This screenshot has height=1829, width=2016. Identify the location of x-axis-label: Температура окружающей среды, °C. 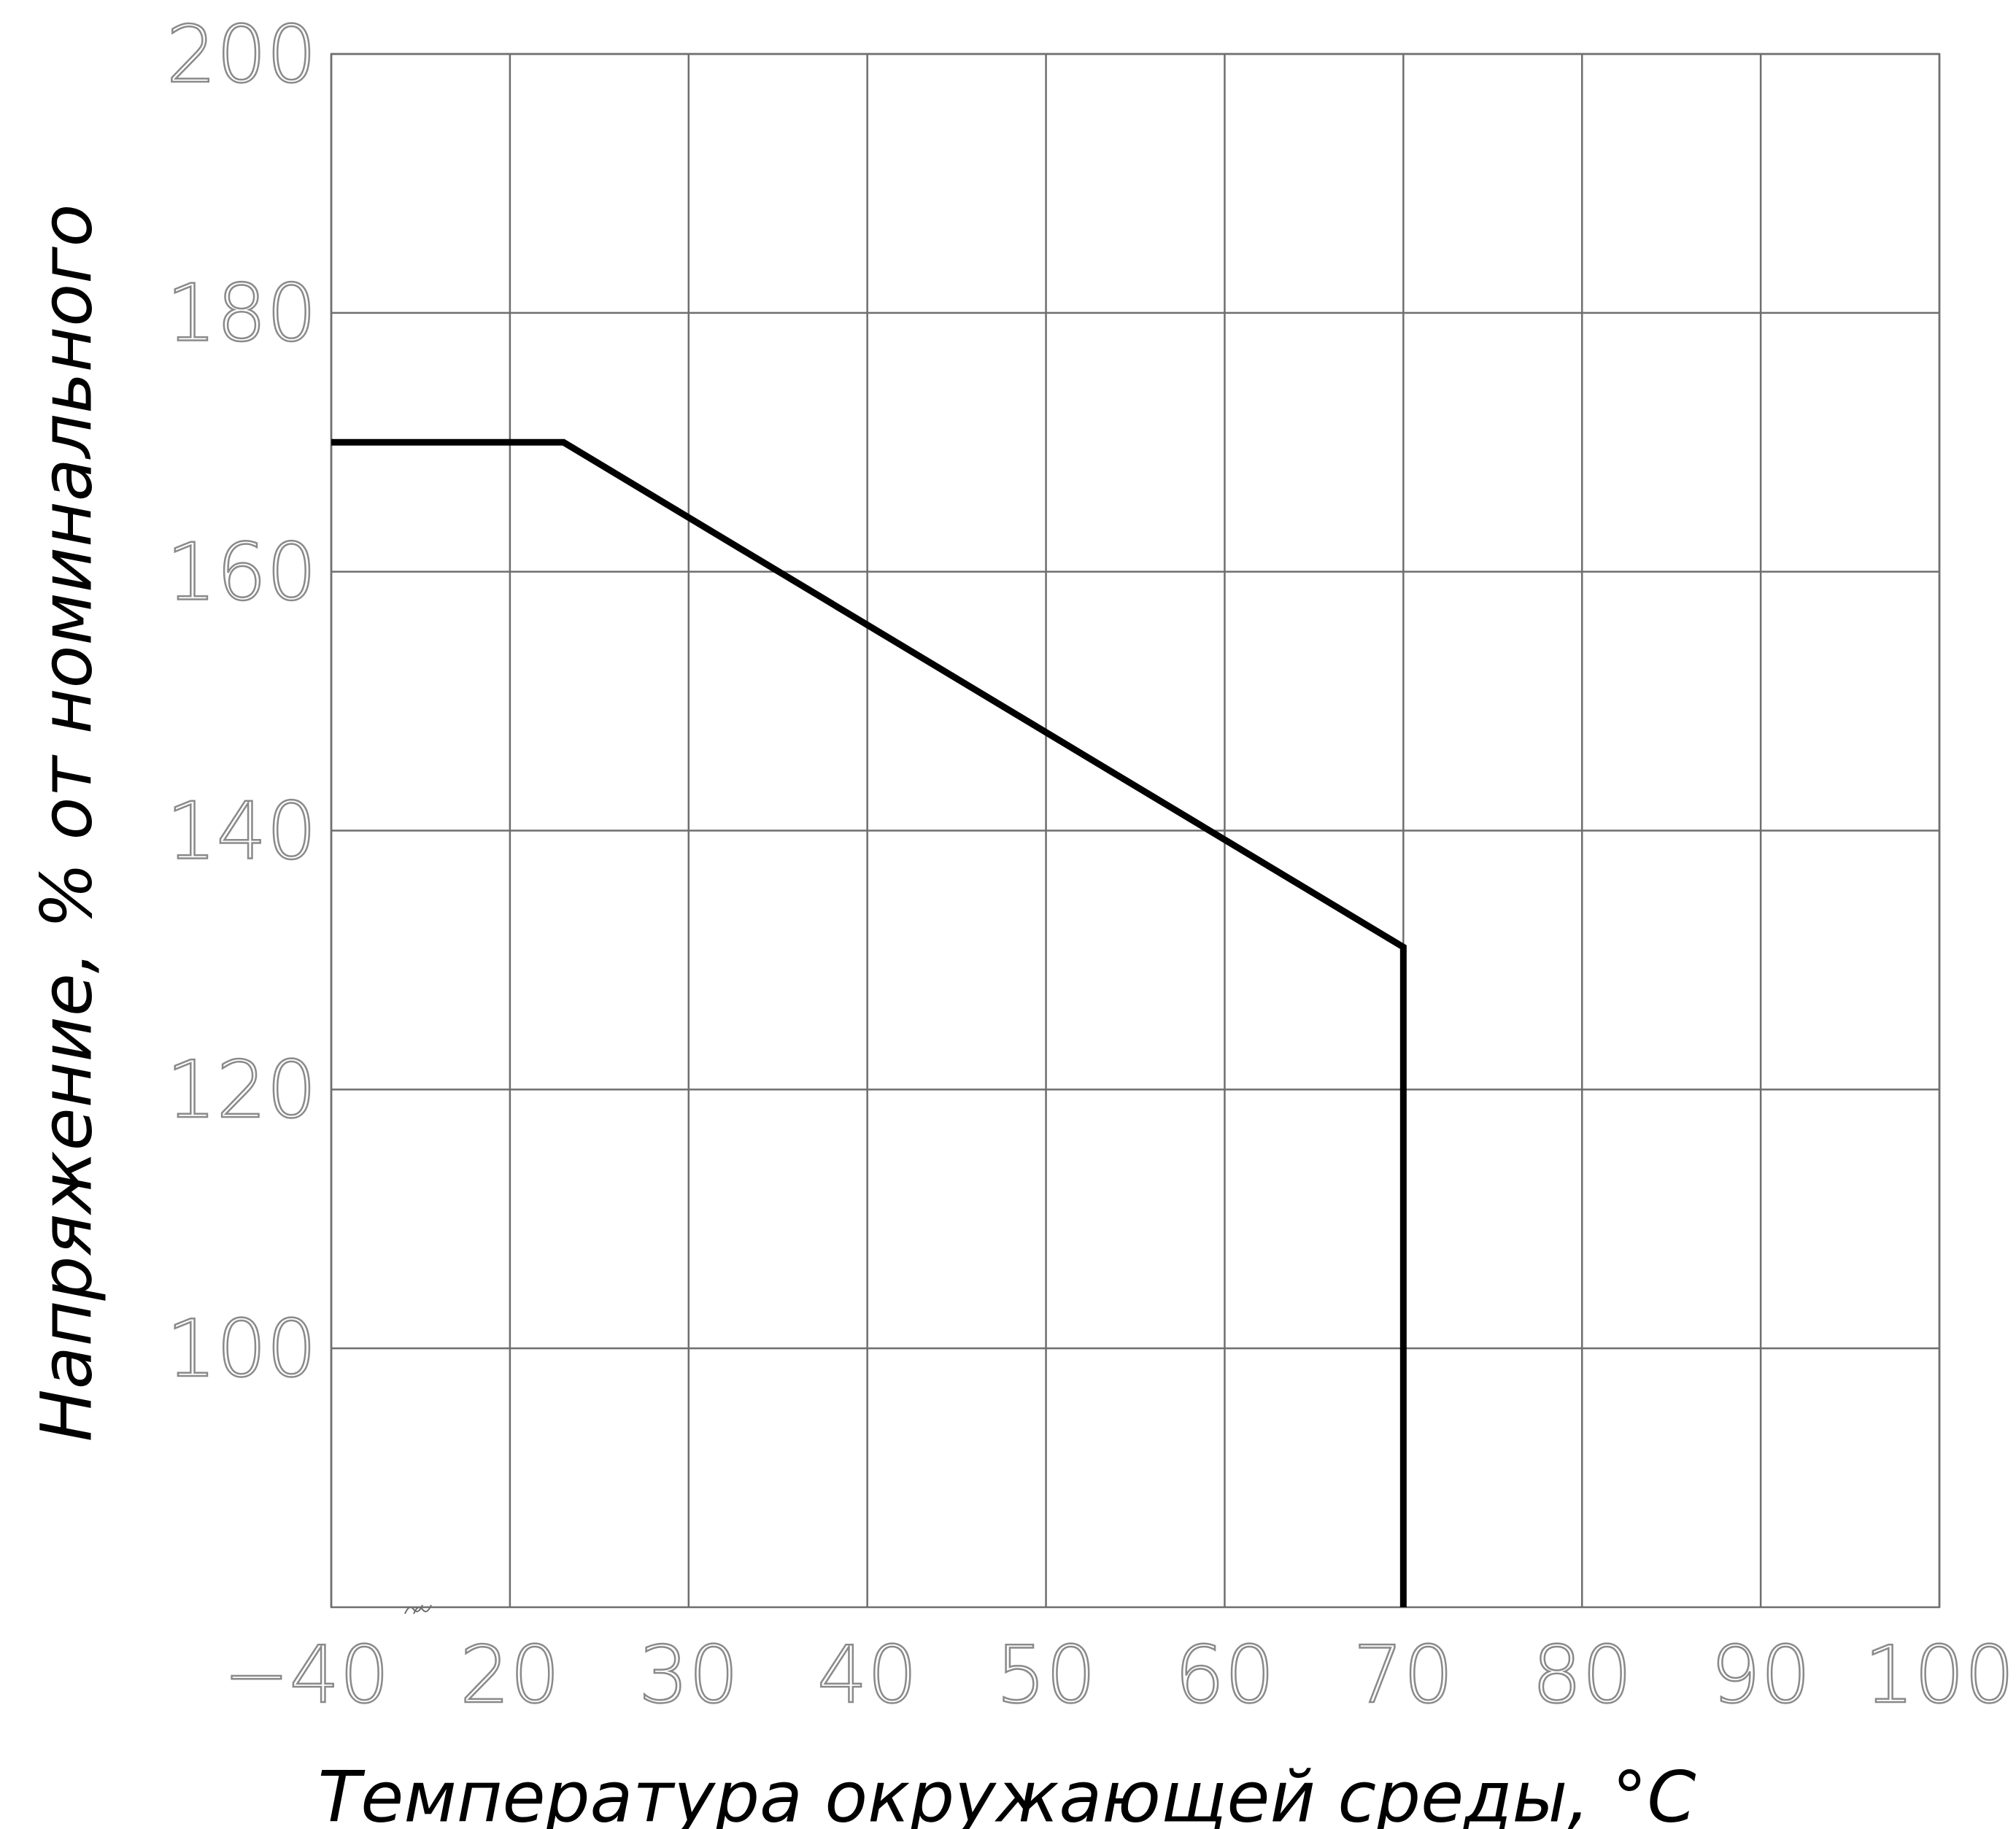
(1007, 1793).